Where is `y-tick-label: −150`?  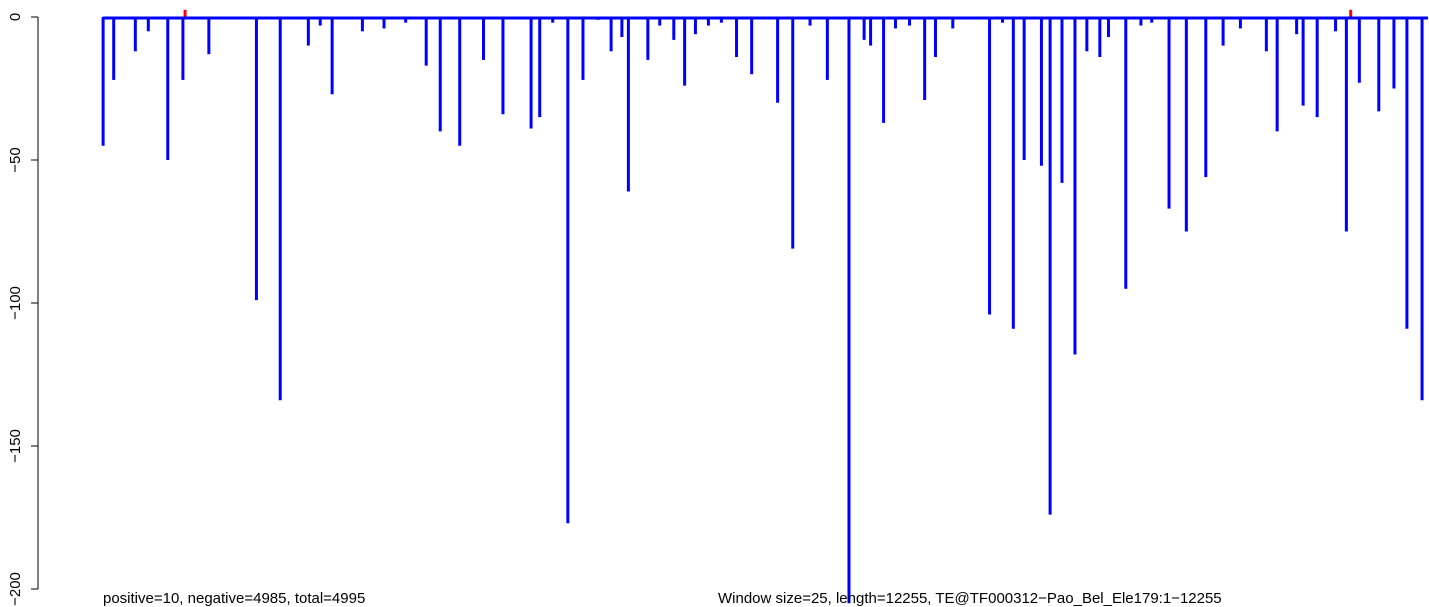 y-tick-label: −150 is located at coordinates (15, 446).